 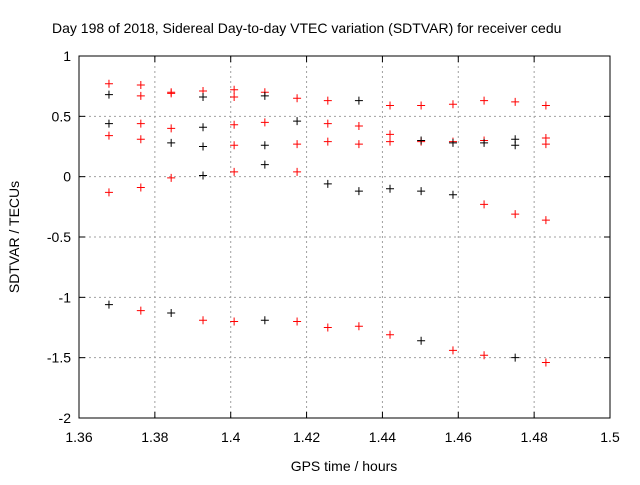 I want to click on x-tick-label: 1.38, so click(x=154, y=437).